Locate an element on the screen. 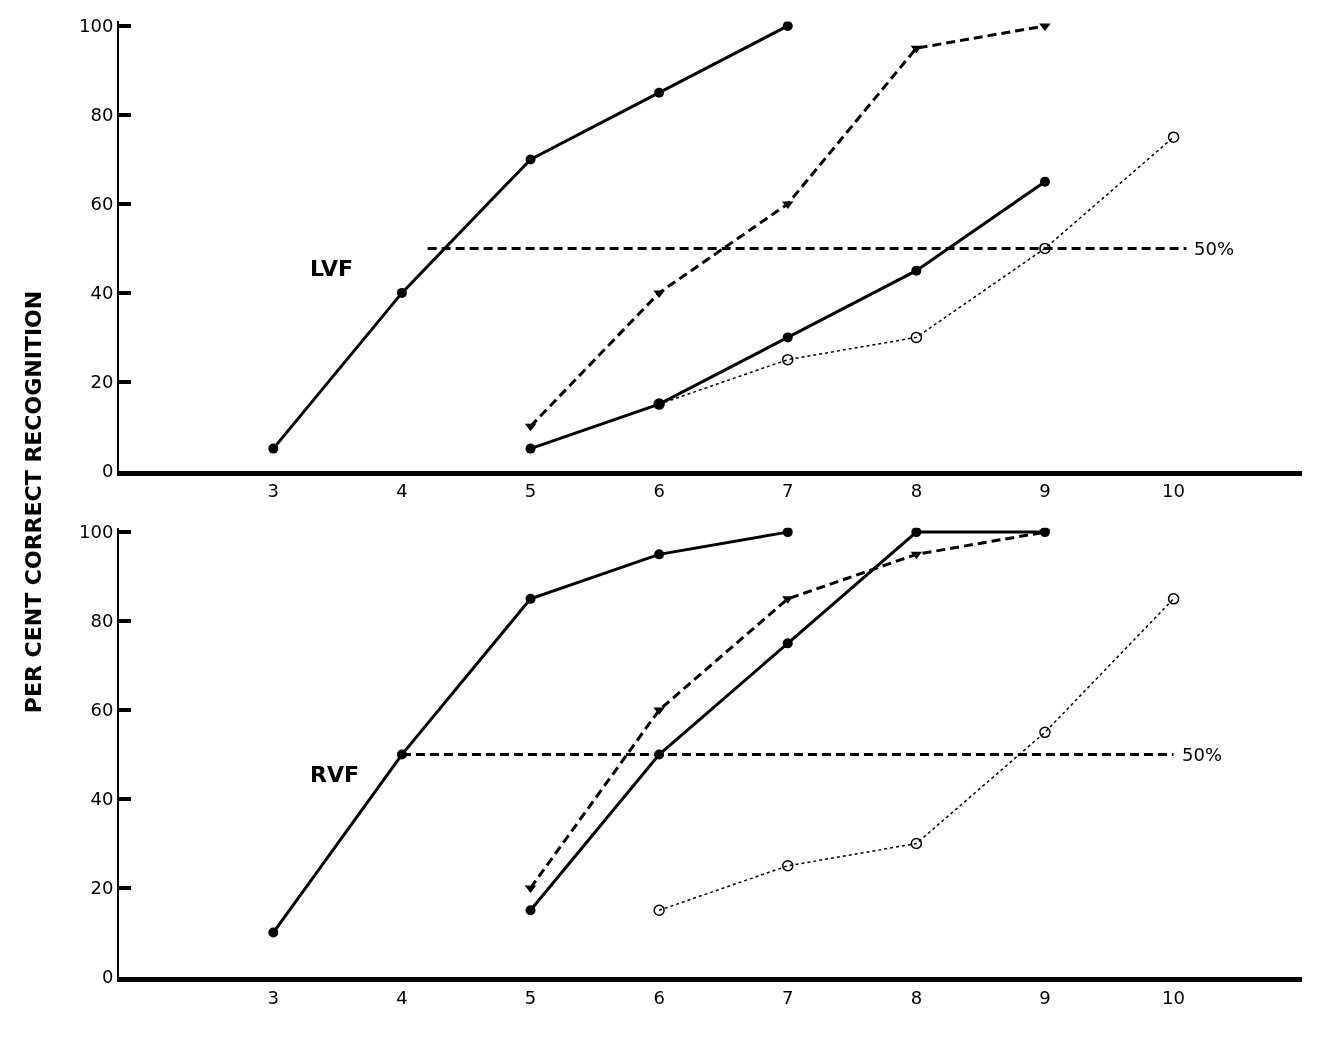  y-axis-title: PER CENT CORRECT RECOGNITION is located at coordinates (34, 502).